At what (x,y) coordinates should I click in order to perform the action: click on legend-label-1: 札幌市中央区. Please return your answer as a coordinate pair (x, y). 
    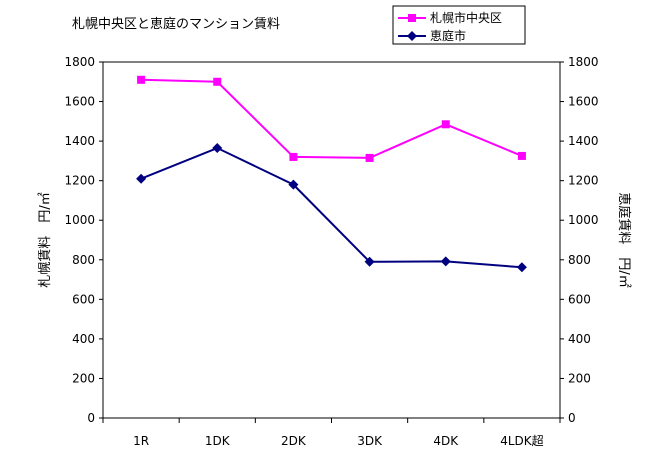
    Looking at the image, I should click on (466, 17).